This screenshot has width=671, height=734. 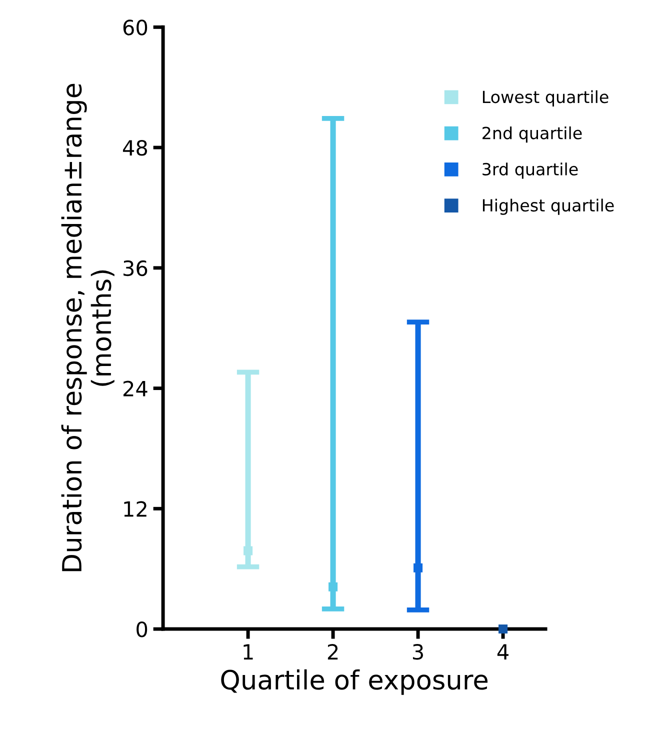 What do you see at coordinates (135, 28) in the screenshot?
I see `y-tick-label: 60` at bounding box center [135, 28].